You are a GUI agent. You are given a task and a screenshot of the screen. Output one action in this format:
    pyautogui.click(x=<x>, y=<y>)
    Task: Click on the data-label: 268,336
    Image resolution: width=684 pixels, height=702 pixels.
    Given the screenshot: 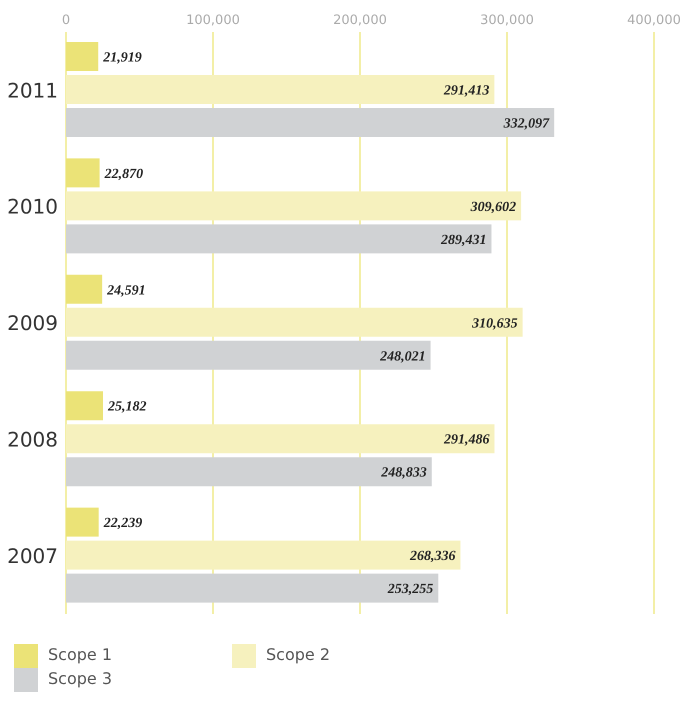 What is the action you would take?
    pyautogui.click(x=432, y=556)
    